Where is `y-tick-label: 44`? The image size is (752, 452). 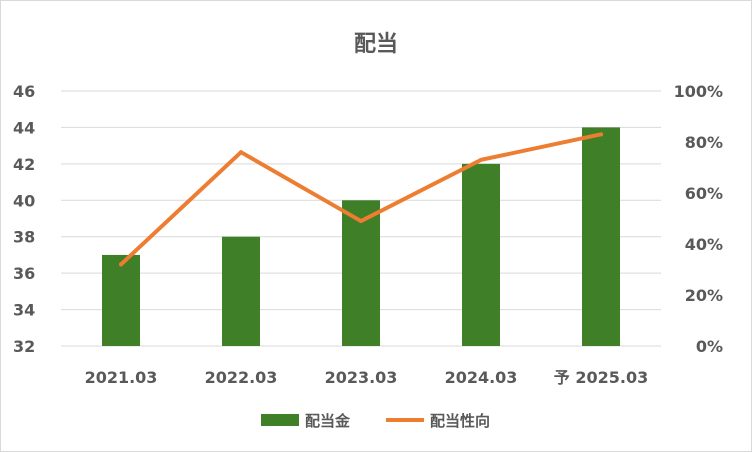 y-tick-label: 44 is located at coordinates (24, 127).